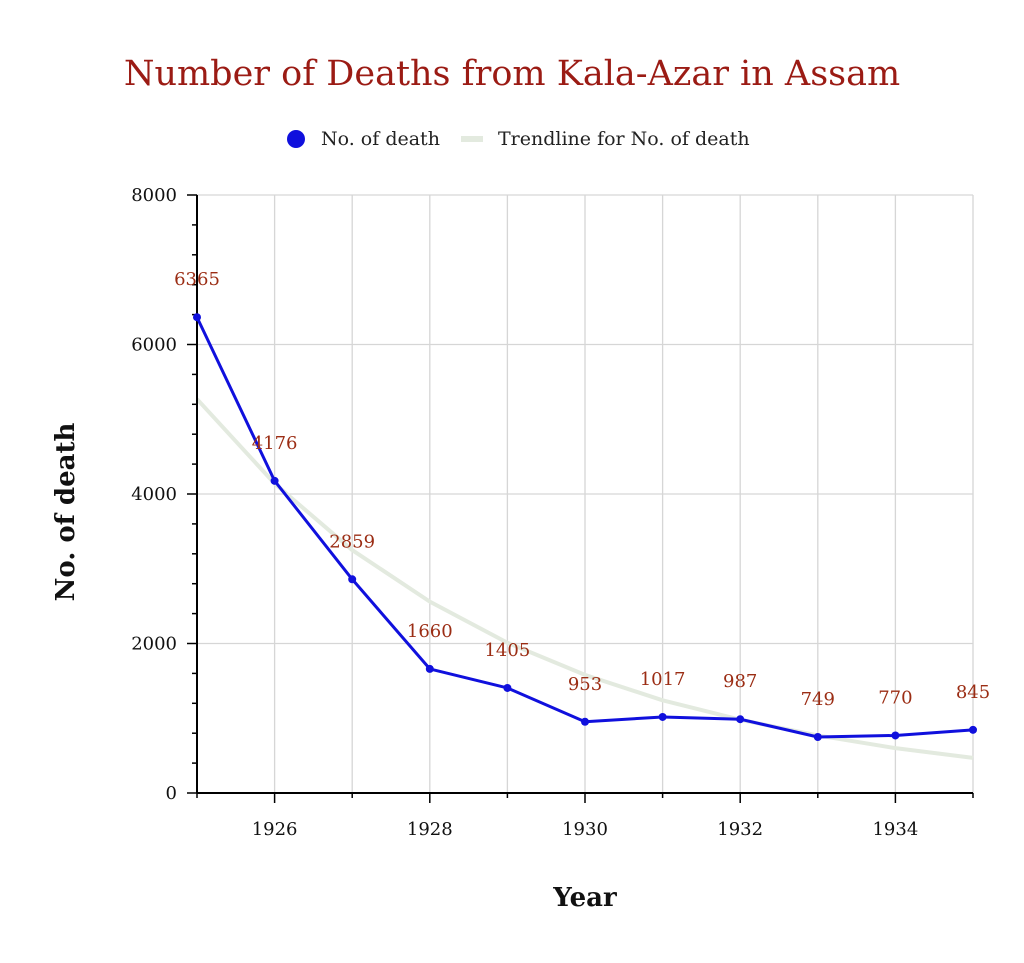 This screenshot has width=1024, height=963. I want to click on y-tick-label: 2000, so click(154, 644).